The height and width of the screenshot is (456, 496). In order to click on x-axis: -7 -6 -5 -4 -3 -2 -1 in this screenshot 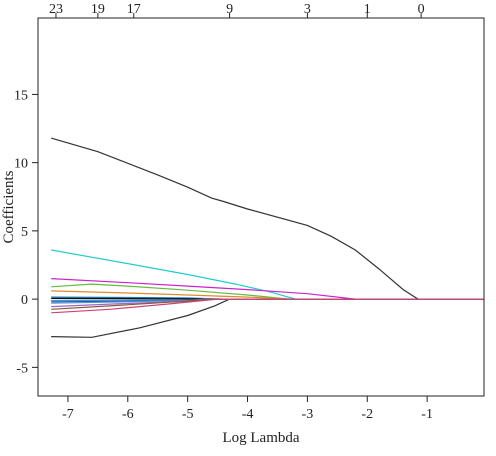, I will do `click(247, 409)`.